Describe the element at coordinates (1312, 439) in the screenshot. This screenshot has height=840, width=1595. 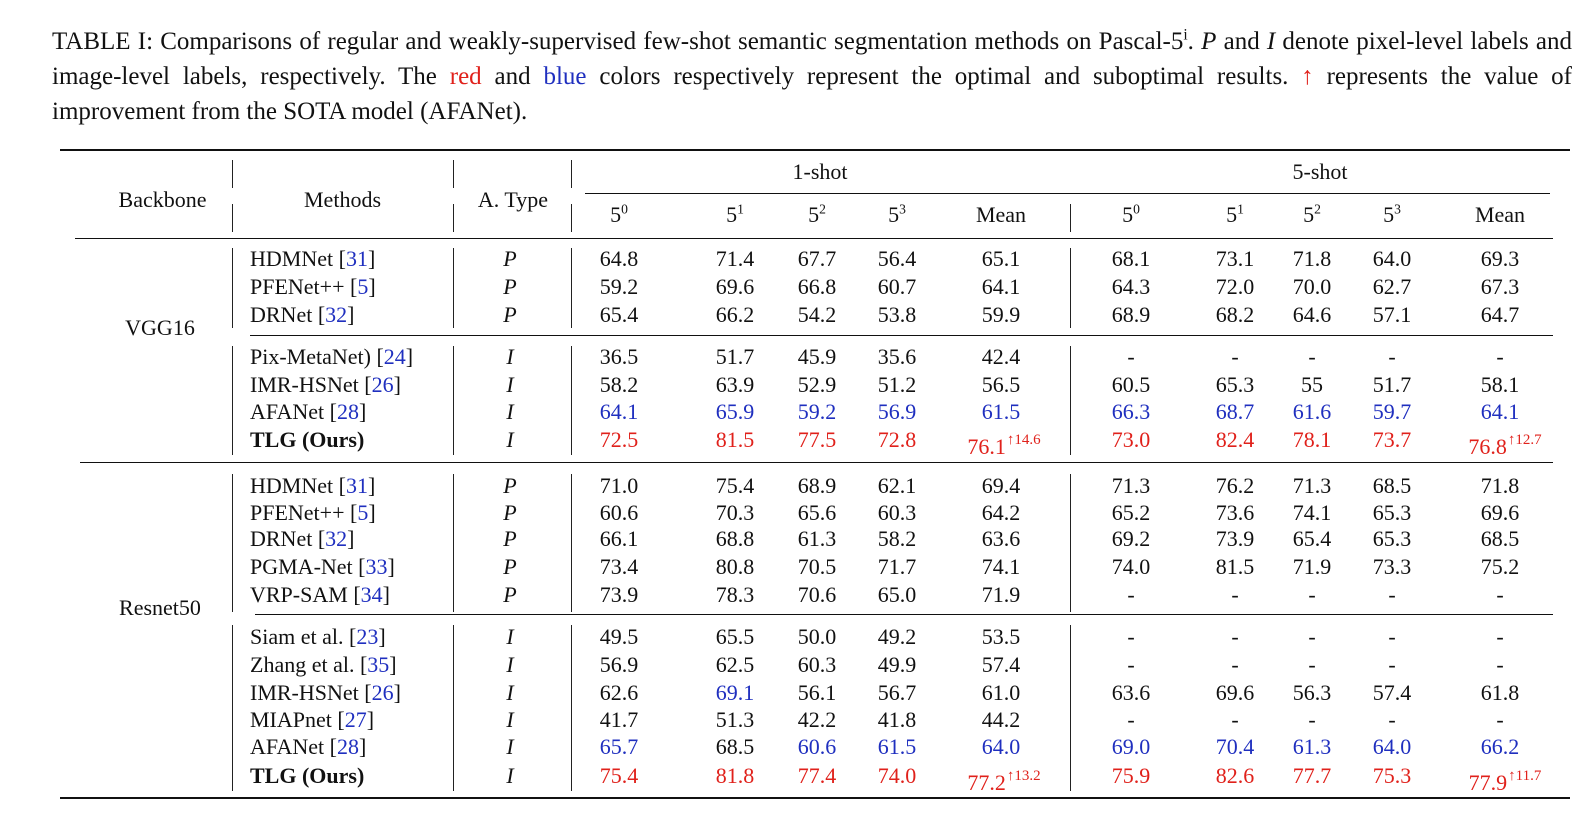
I see `value-cell: 78.1` at that location.